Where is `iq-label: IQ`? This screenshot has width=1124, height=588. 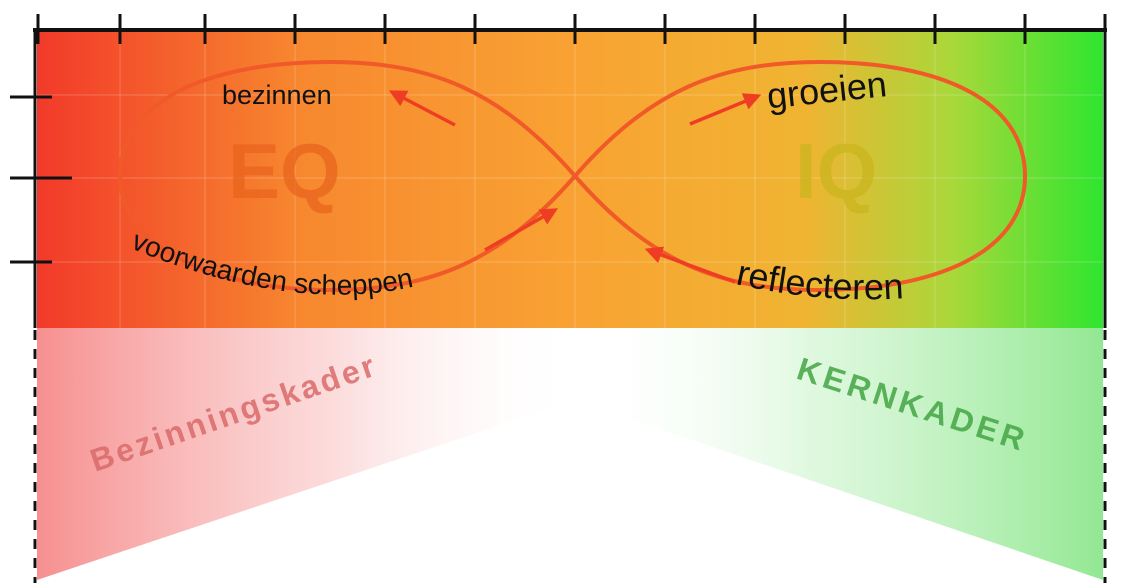 iq-label: IQ is located at coordinates (836, 171).